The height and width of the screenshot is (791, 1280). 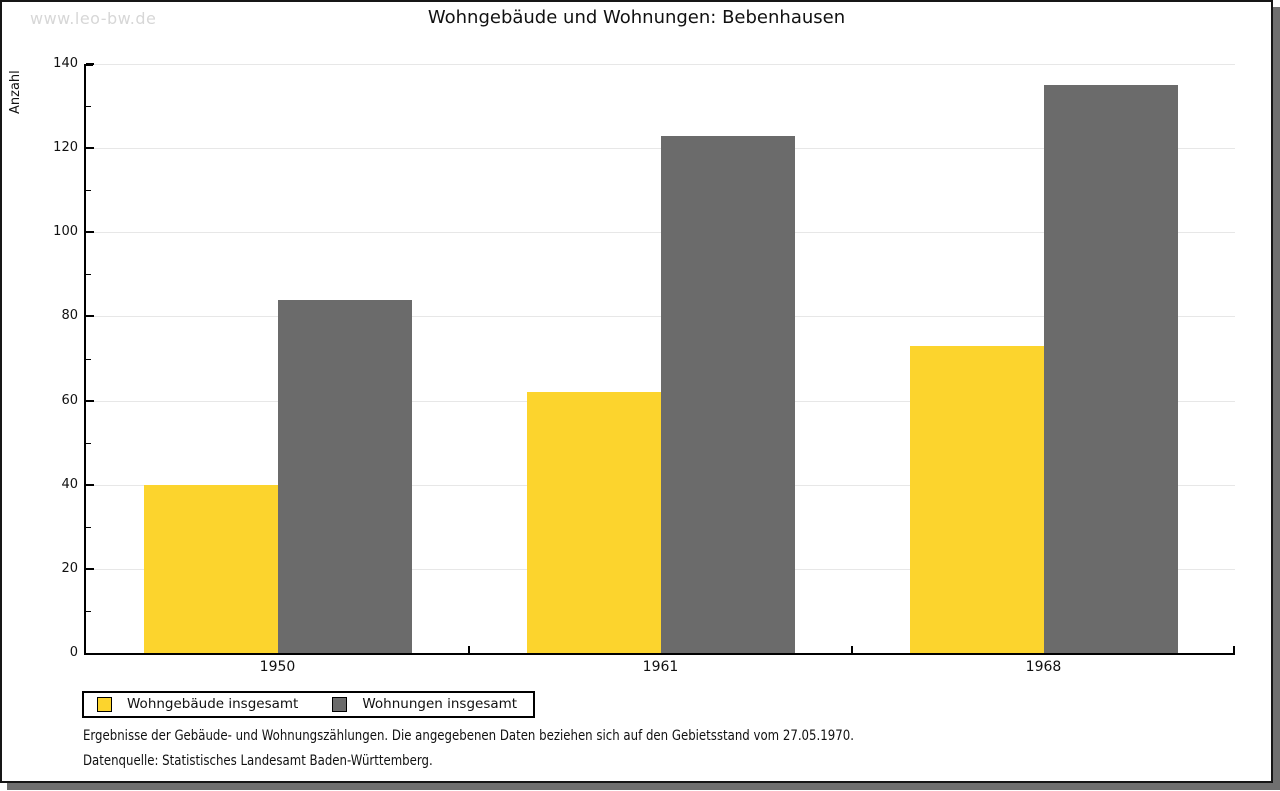 I want to click on y-tick-label-140: 140, so click(x=65, y=63).